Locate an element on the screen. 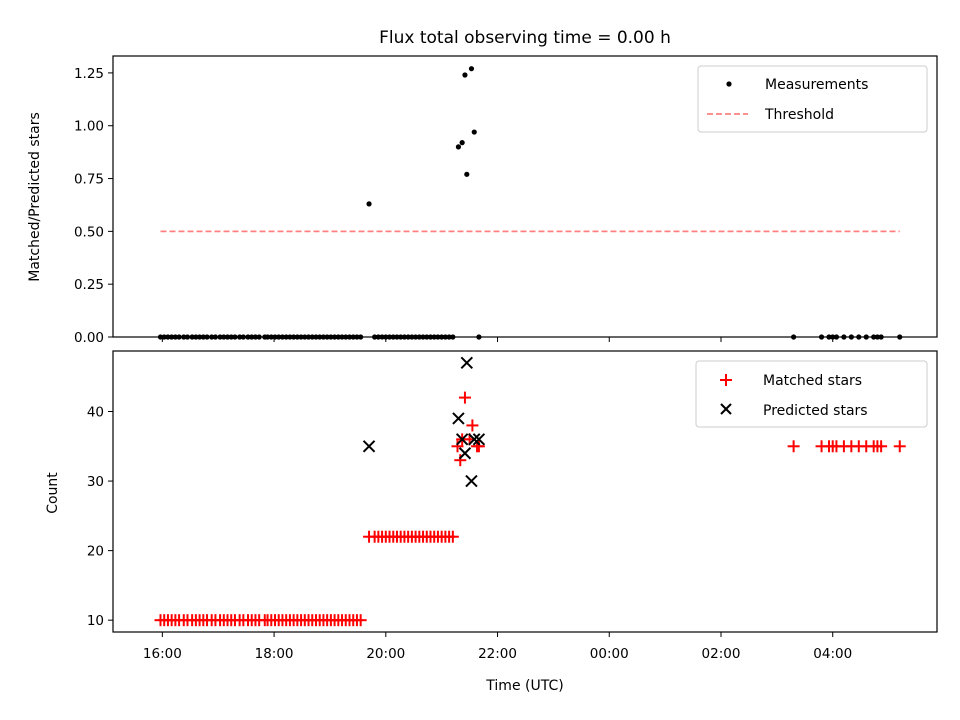  legend-measurements-marker is located at coordinates (729, 84).